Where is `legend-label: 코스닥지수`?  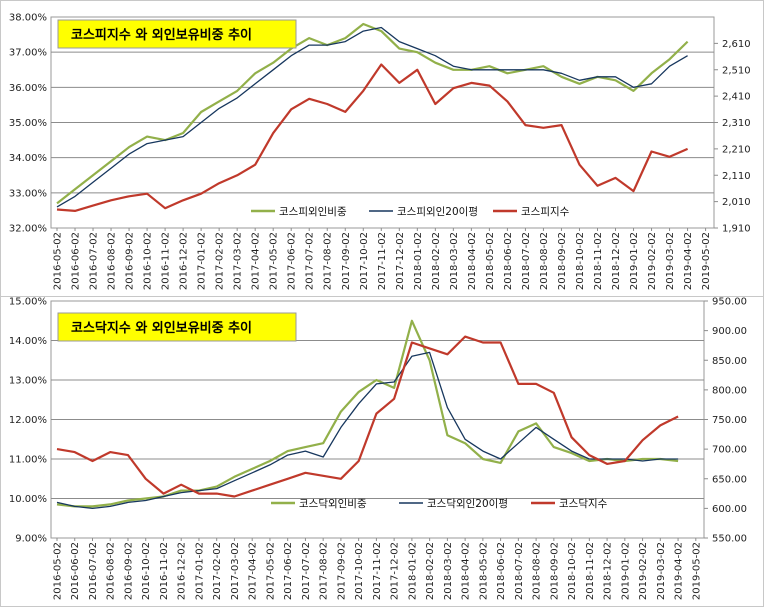 legend-label: 코스닥지수 is located at coordinates (583, 504).